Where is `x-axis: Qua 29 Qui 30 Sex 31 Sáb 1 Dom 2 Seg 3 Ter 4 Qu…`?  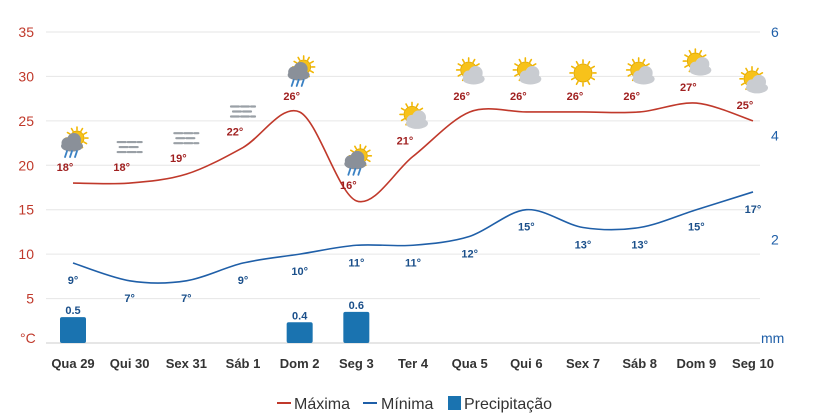
x-axis: Qua 29 Qui 30 Sex 31 Sáb 1 Dom 2 Seg 3 Ter 4 Qu… is located at coordinates (412, 363).